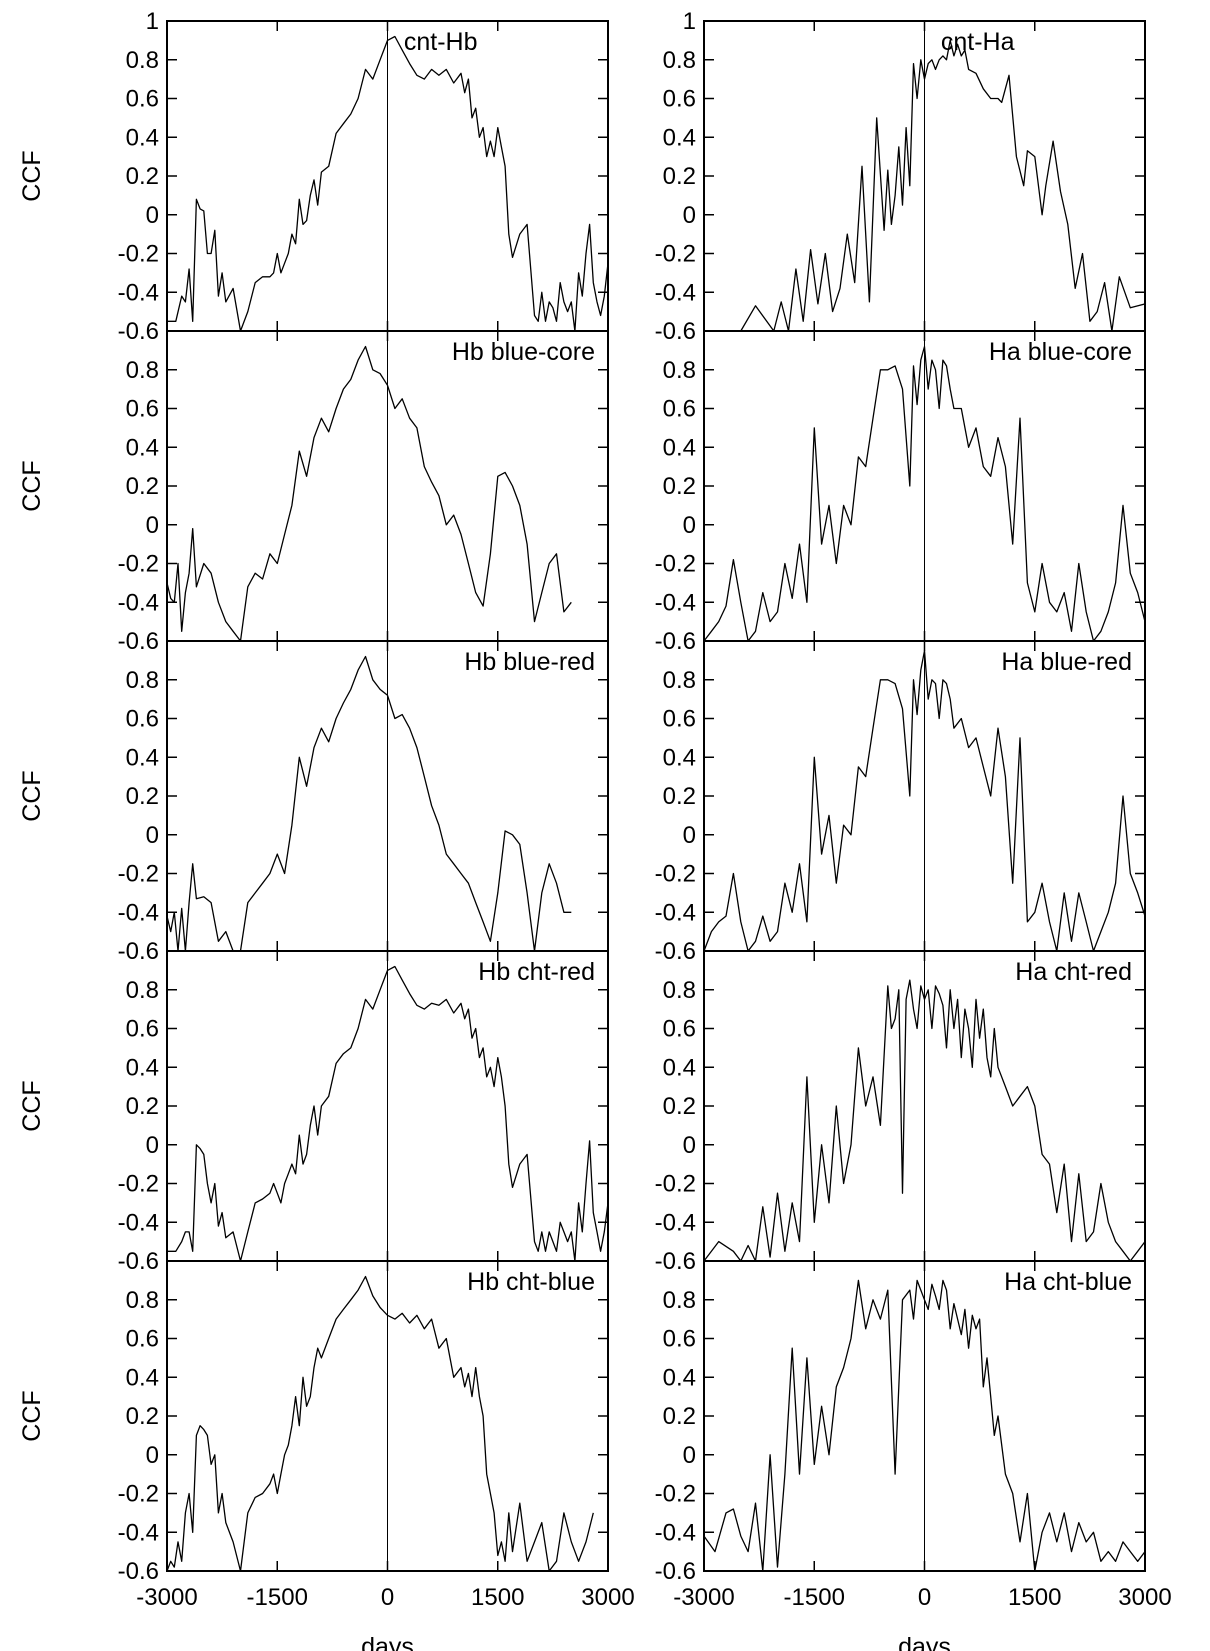 The image size is (1210, 1651). Describe the element at coordinates (978, 42) in the screenshot. I see `panel-title: cnt-Ha` at that location.